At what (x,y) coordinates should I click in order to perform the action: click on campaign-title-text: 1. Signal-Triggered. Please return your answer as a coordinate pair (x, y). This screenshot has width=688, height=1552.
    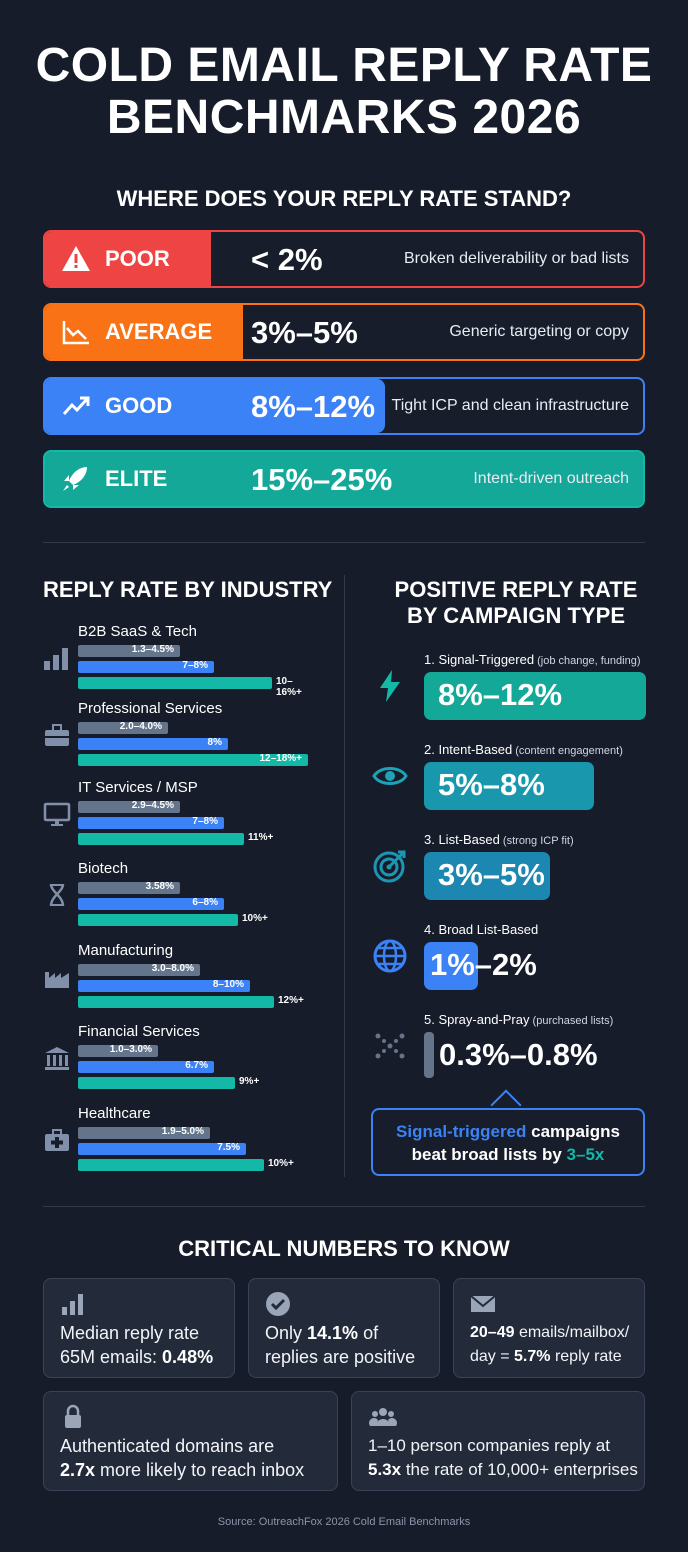
    Looking at the image, I should click on (479, 659).